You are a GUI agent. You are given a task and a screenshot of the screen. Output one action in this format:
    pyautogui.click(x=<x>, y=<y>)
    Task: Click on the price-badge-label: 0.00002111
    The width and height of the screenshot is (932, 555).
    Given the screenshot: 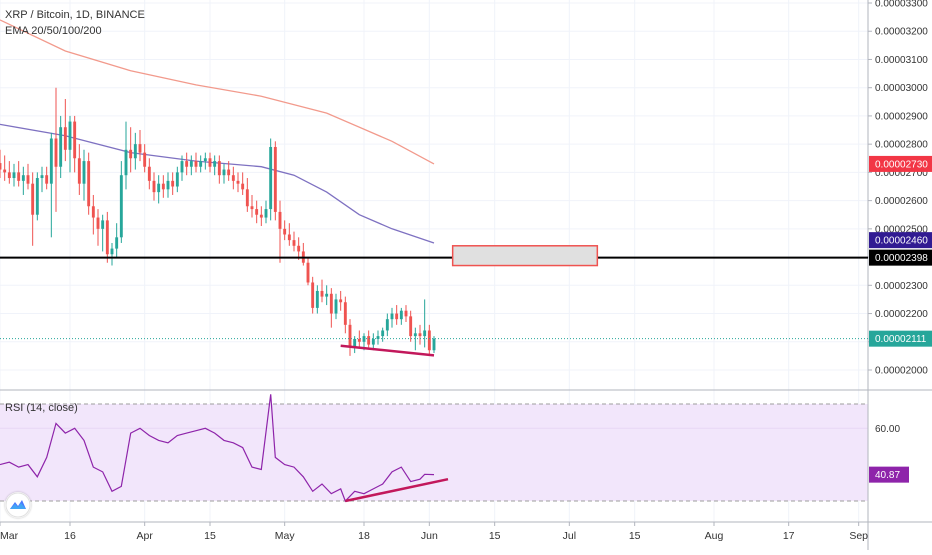 What is the action you would take?
    pyautogui.click(x=901, y=339)
    